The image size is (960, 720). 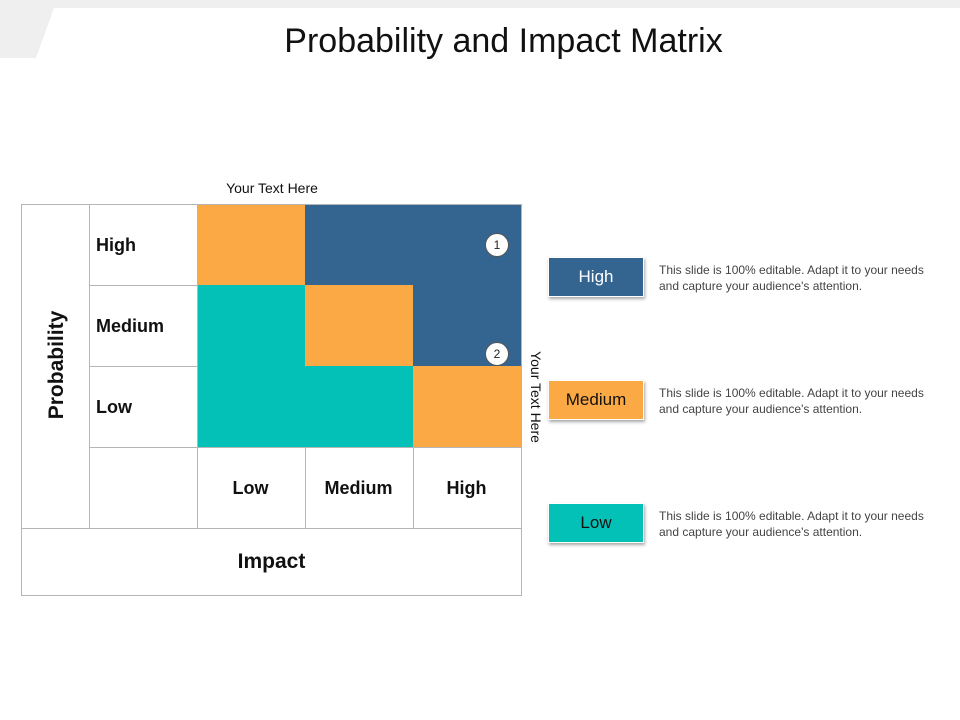 I want to click on marker-1: 1, so click(x=497, y=245).